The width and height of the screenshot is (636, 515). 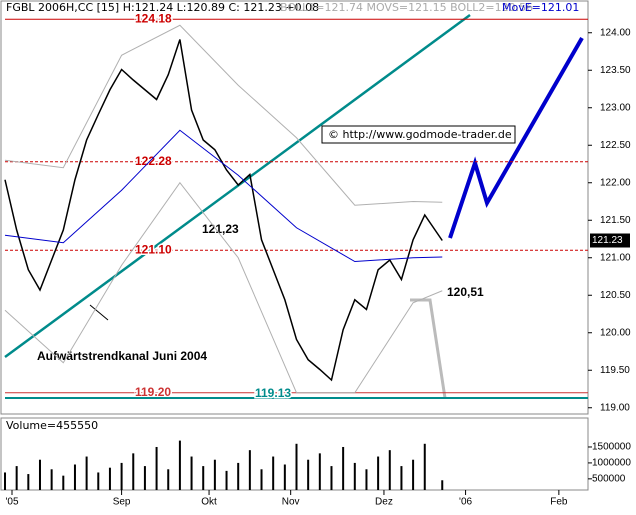 I want to click on x-tick-label: Dez, so click(x=384, y=502).